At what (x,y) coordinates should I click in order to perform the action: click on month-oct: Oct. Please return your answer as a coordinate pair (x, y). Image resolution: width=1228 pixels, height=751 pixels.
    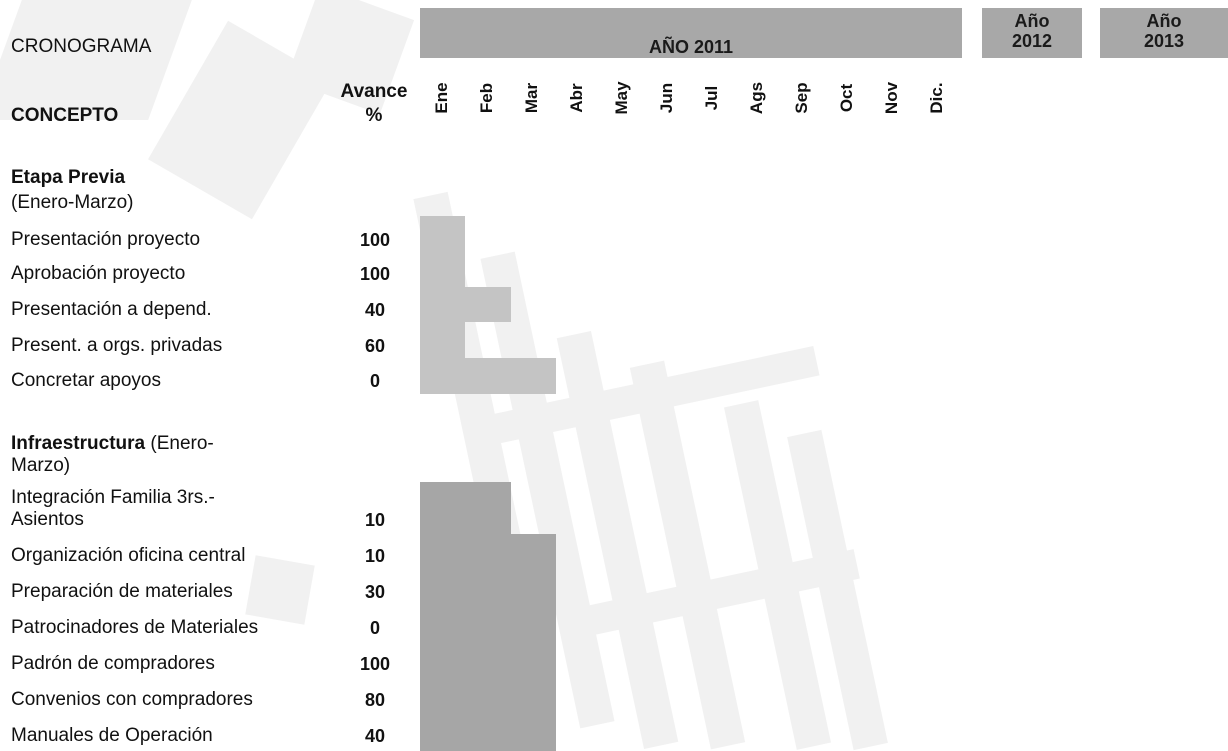
    Looking at the image, I should click on (846, 98).